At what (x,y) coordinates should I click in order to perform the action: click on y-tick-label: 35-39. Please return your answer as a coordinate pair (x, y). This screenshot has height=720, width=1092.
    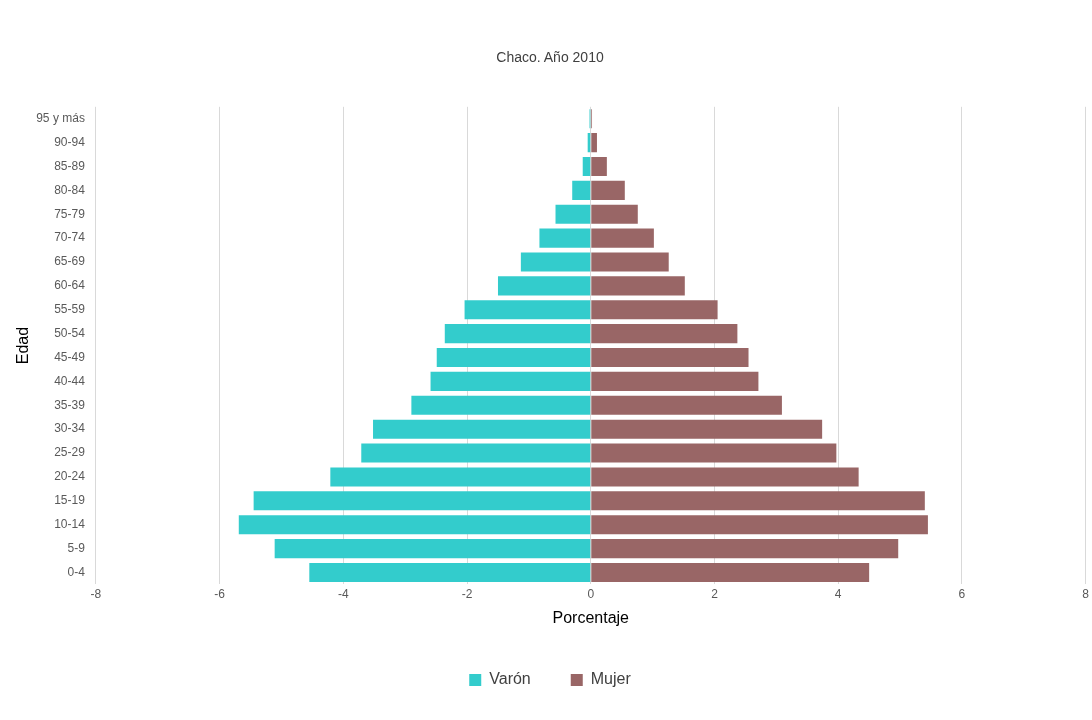
    Looking at the image, I should click on (70, 404).